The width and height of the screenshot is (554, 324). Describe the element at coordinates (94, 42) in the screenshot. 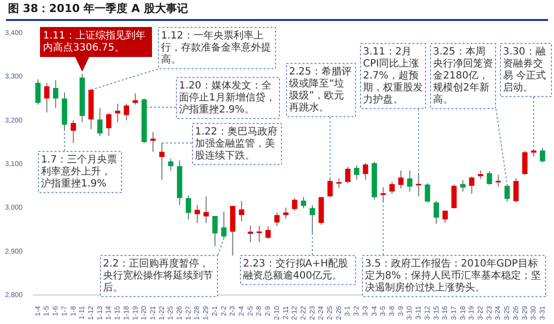

I see `annotation: 1.11：上证综指见到年内高点3306.75。` at that location.